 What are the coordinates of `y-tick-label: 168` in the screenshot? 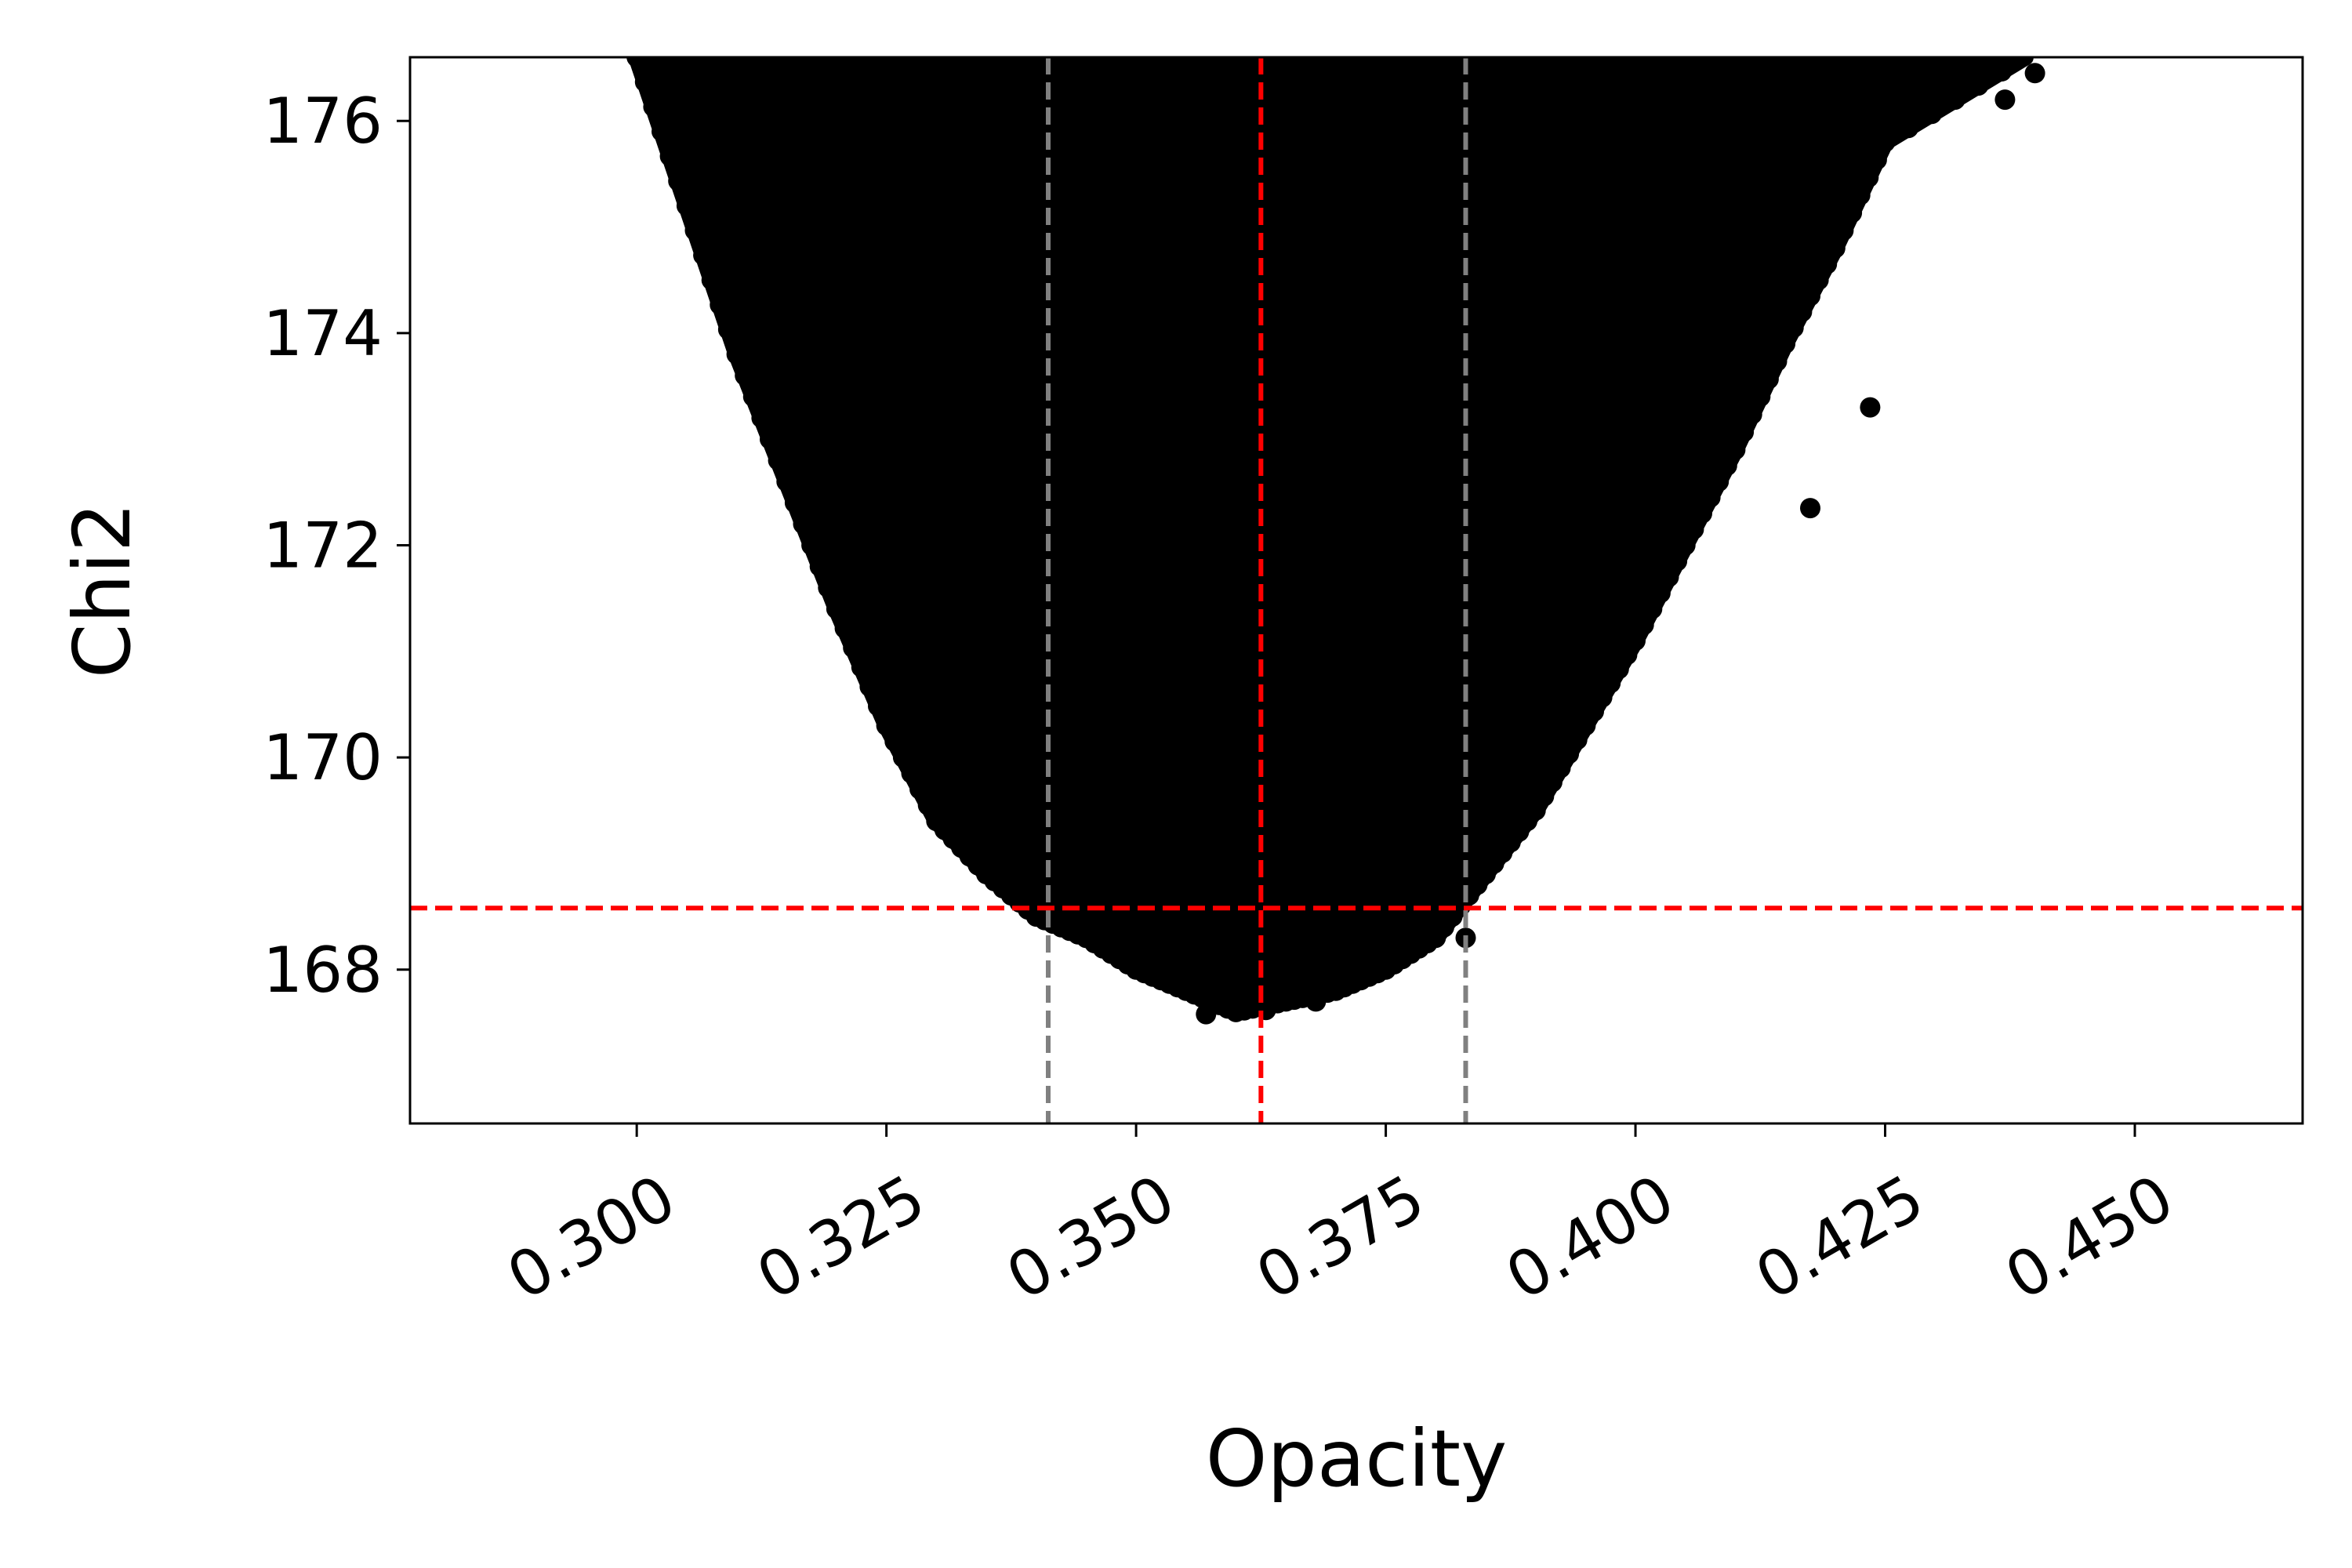 It's located at (323, 971).